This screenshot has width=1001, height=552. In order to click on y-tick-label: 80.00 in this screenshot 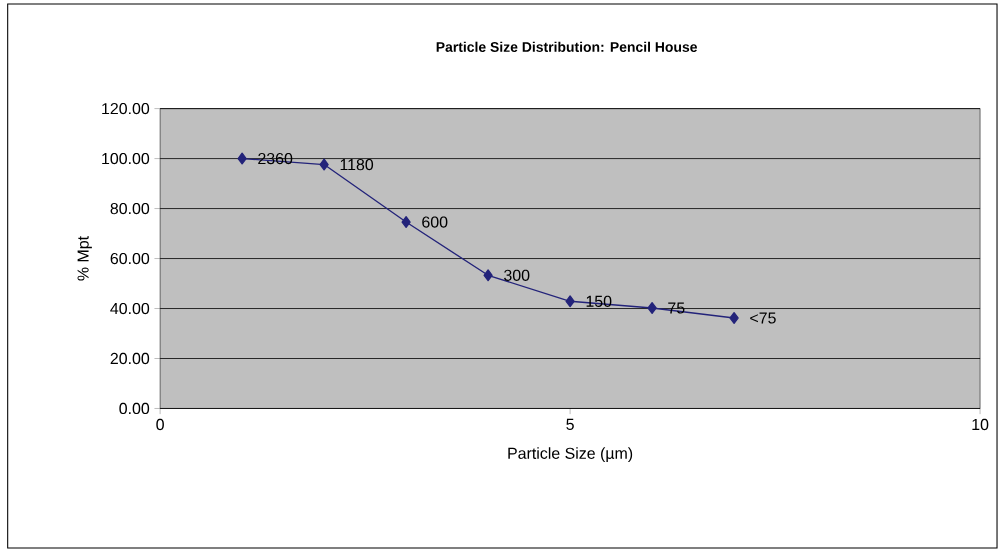, I will do `click(130, 208)`.